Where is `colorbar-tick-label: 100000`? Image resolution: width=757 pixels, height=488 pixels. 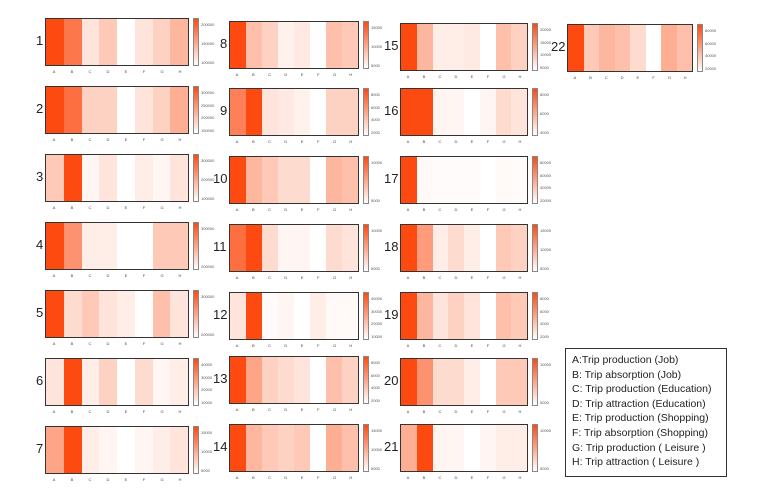 colorbar-tick-label: 100000 is located at coordinates (208, 62).